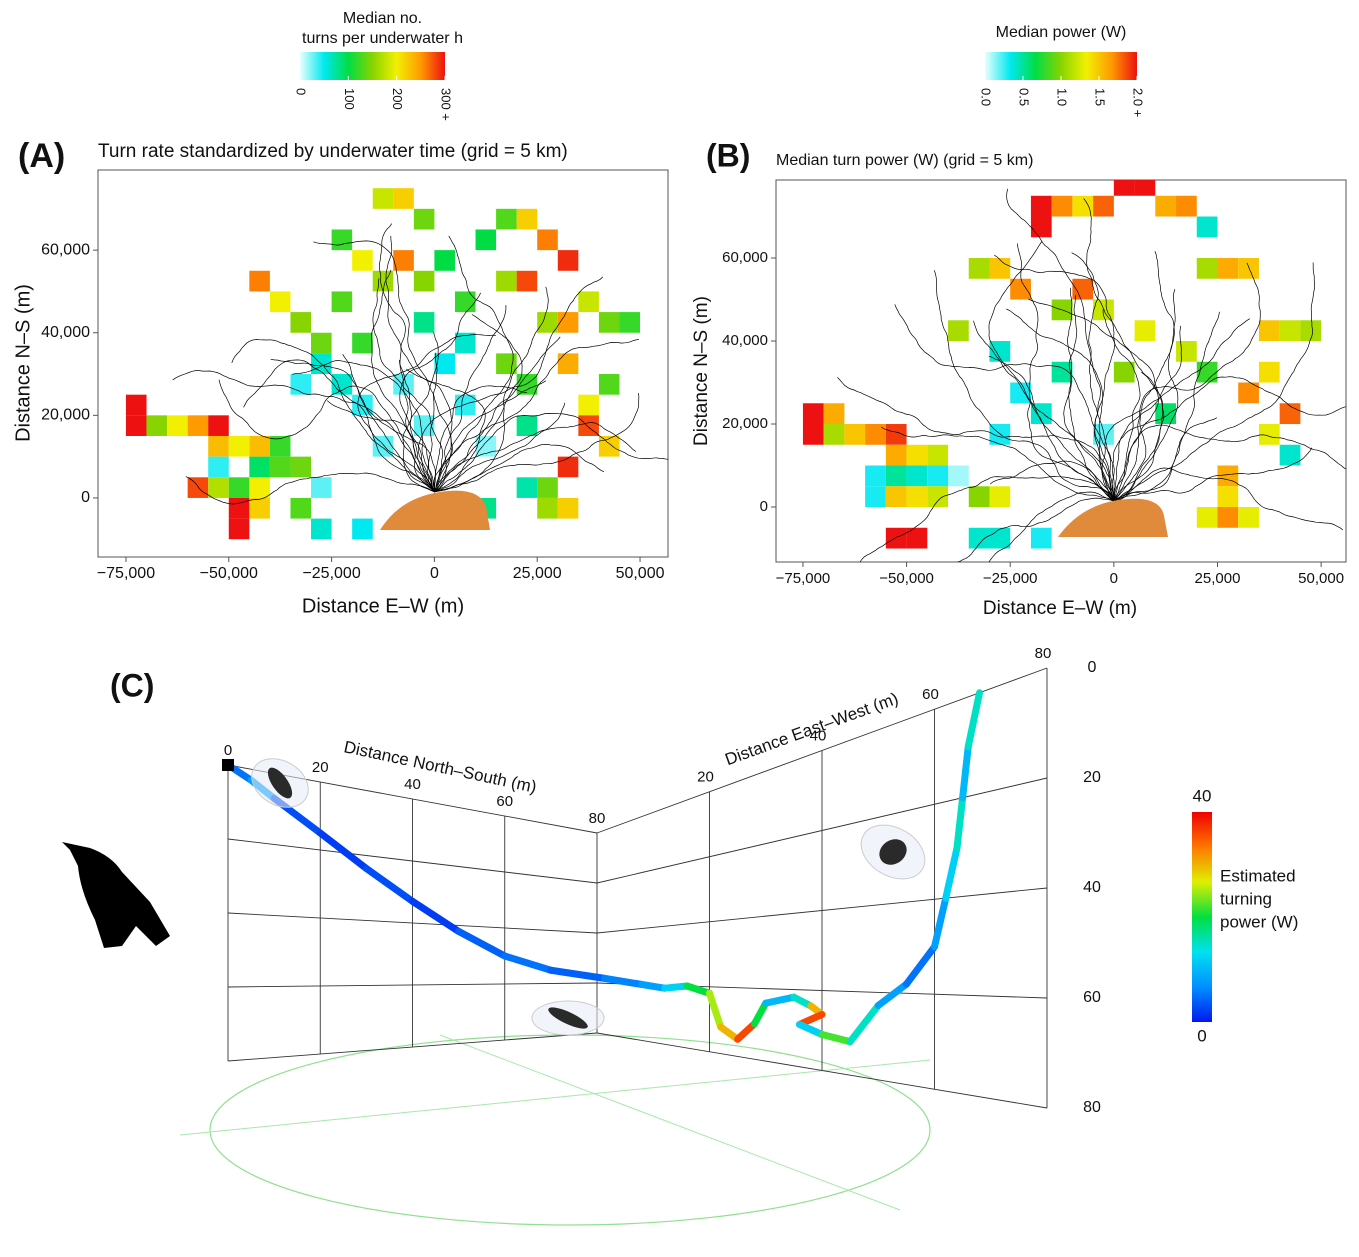  What do you see at coordinates (435, 510) in the screenshot?
I see `island` at bounding box center [435, 510].